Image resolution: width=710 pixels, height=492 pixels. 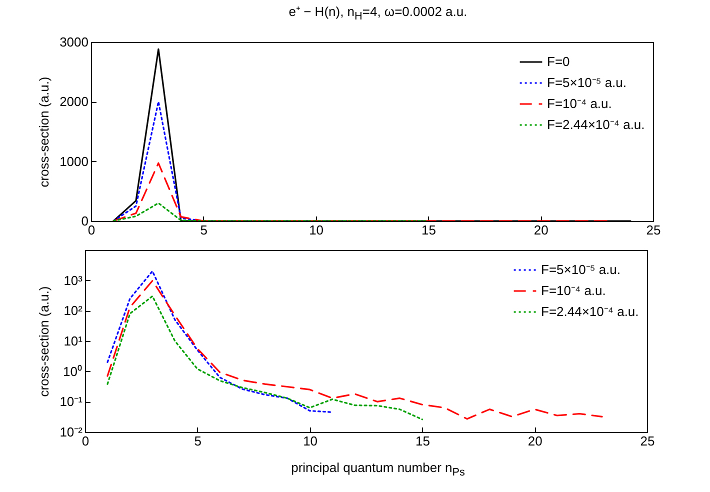 I want to click on y-tick-label: 1000, so click(x=74, y=161).